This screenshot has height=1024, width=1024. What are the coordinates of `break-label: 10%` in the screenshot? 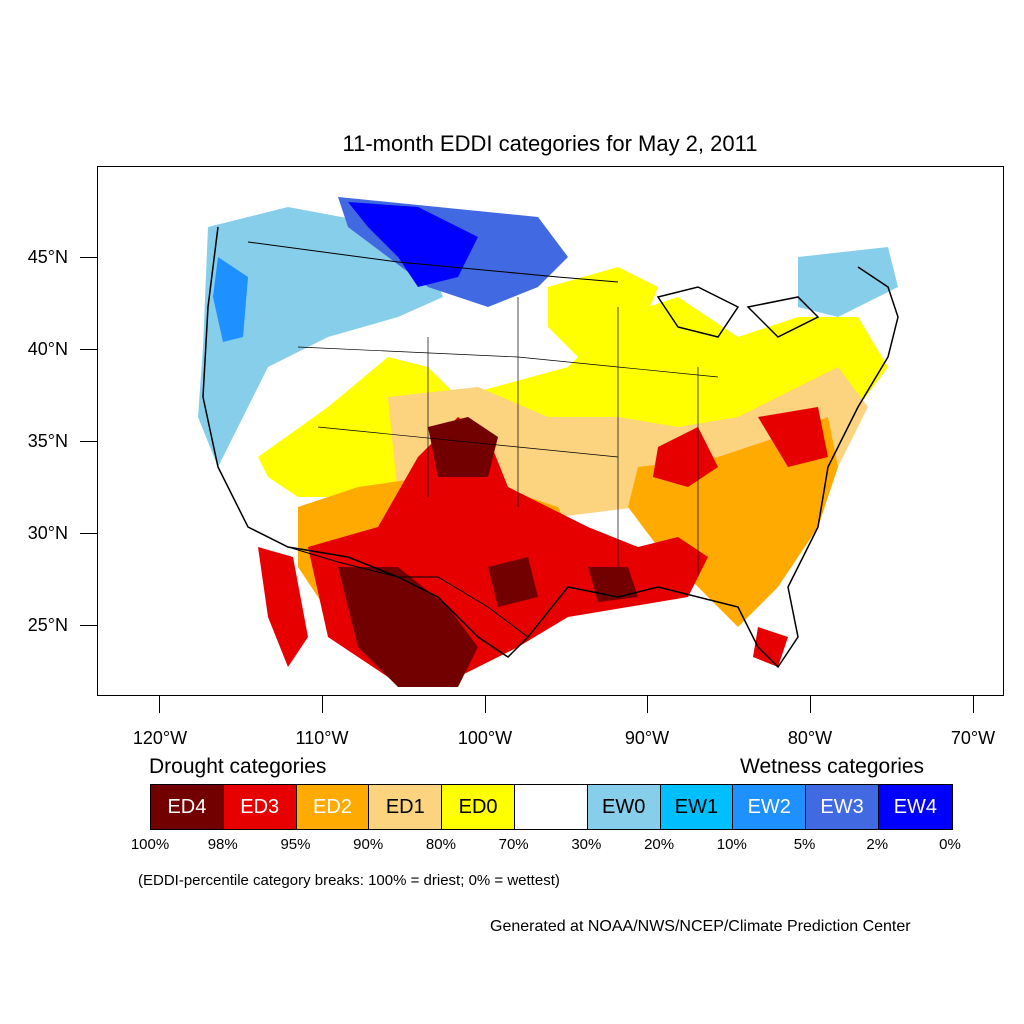 It's located at (731, 844).